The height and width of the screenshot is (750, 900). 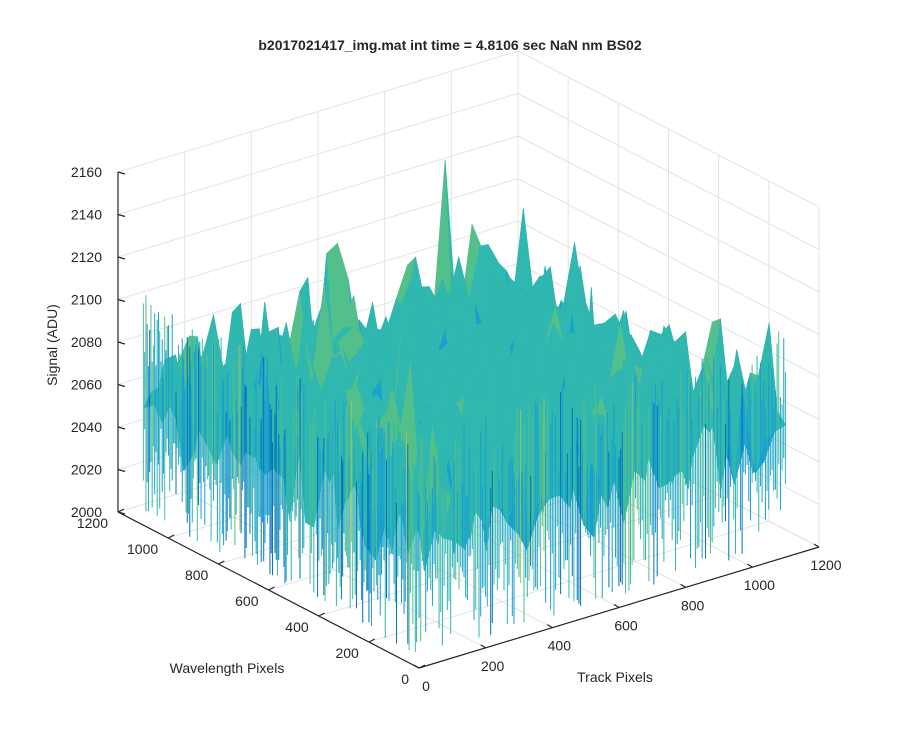 I want to click on z-tick-label: 2100, so click(x=86, y=300).